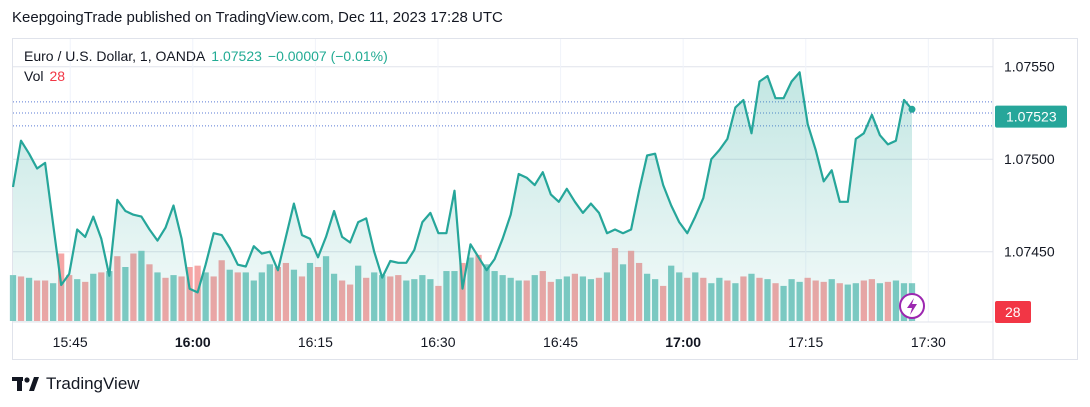  I want to click on last-price-badge, so click(1031, 116).